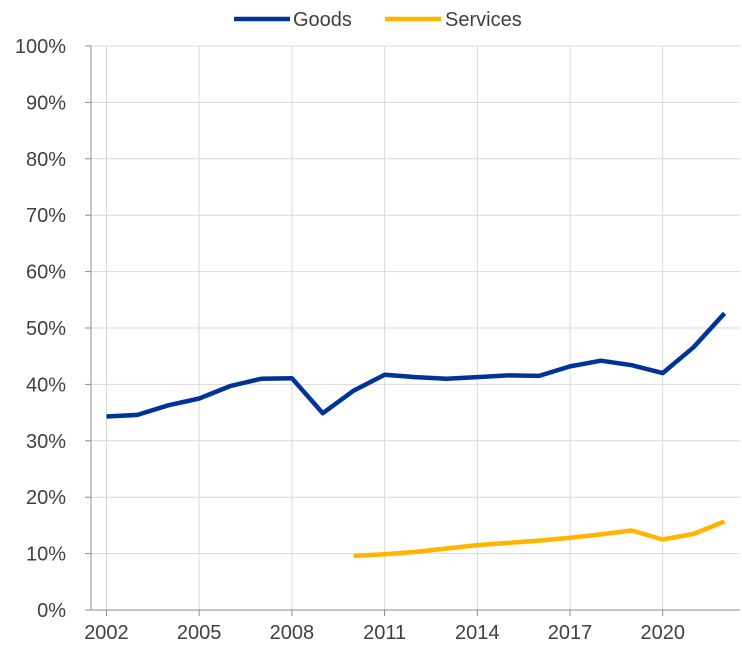 The image size is (742, 648). Describe the element at coordinates (46, 160) in the screenshot. I see `y-tick-label: 80%` at that location.